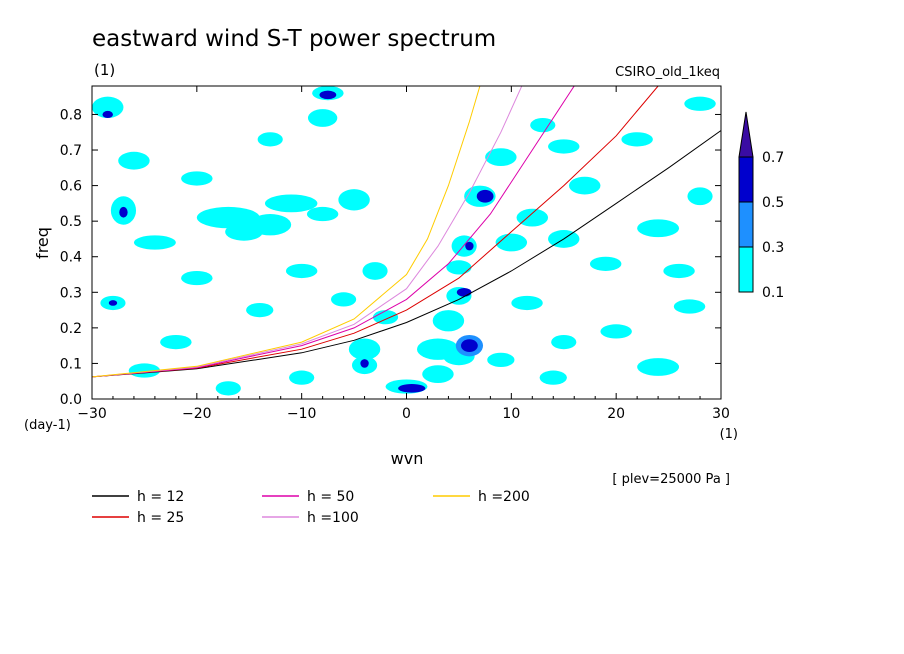 Image resolution: width=904 pixels, height=654 pixels. Describe the element at coordinates (729, 434) in the screenshot. I see `x-axis-unit: (1)` at that location.